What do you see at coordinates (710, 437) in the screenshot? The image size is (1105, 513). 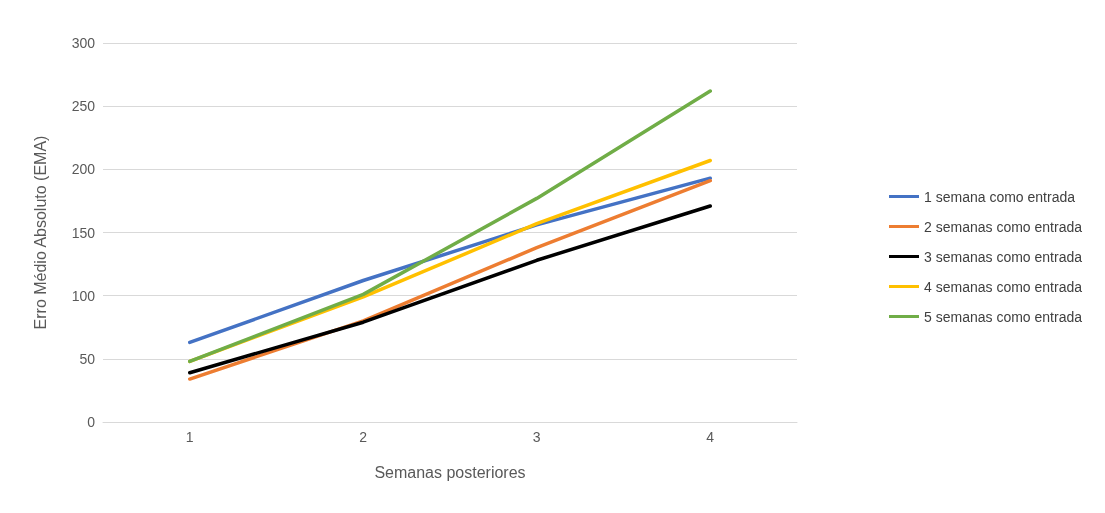 I see `x-tick-label: 4` at bounding box center [710, 437].